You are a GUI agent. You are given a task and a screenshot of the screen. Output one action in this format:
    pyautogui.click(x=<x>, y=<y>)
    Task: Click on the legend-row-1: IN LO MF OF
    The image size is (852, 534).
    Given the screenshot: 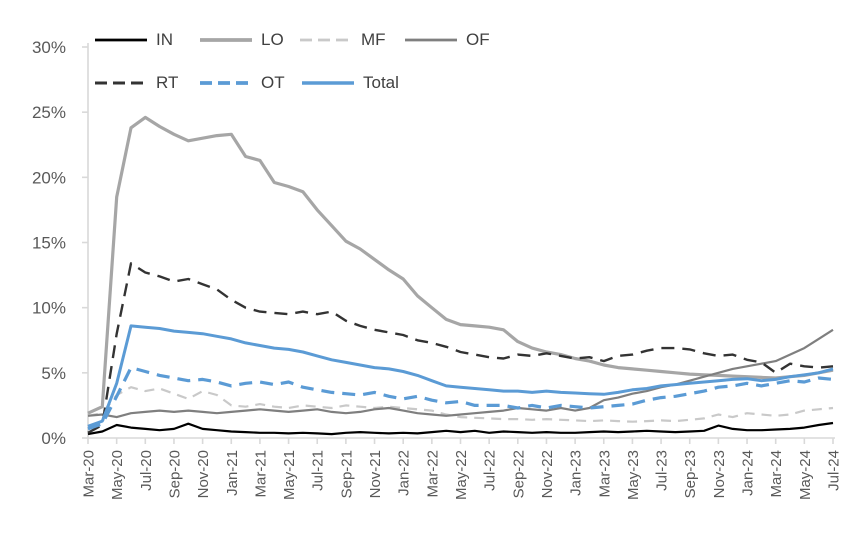 What is the action you would take?
    pyautogui.click(x=426, y=40)
    